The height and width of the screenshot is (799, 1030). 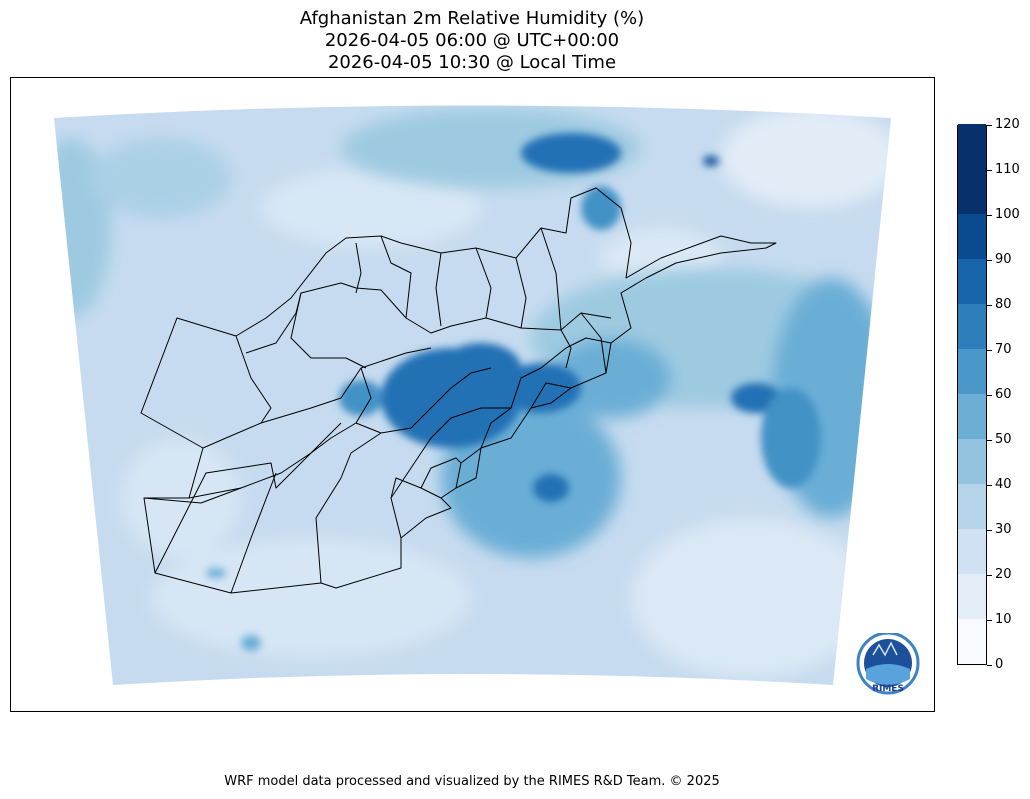 I want to click on colorbar, so click(x=972, y=394).